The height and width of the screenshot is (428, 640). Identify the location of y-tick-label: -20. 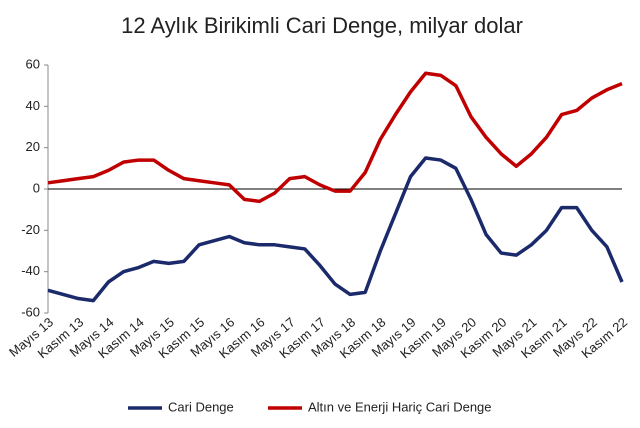
(30, 229).